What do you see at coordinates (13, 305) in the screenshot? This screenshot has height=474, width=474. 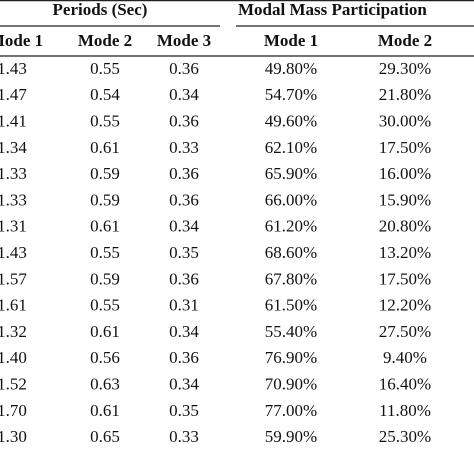 I see `cell: 1.61` at bounding box center [13, 305].